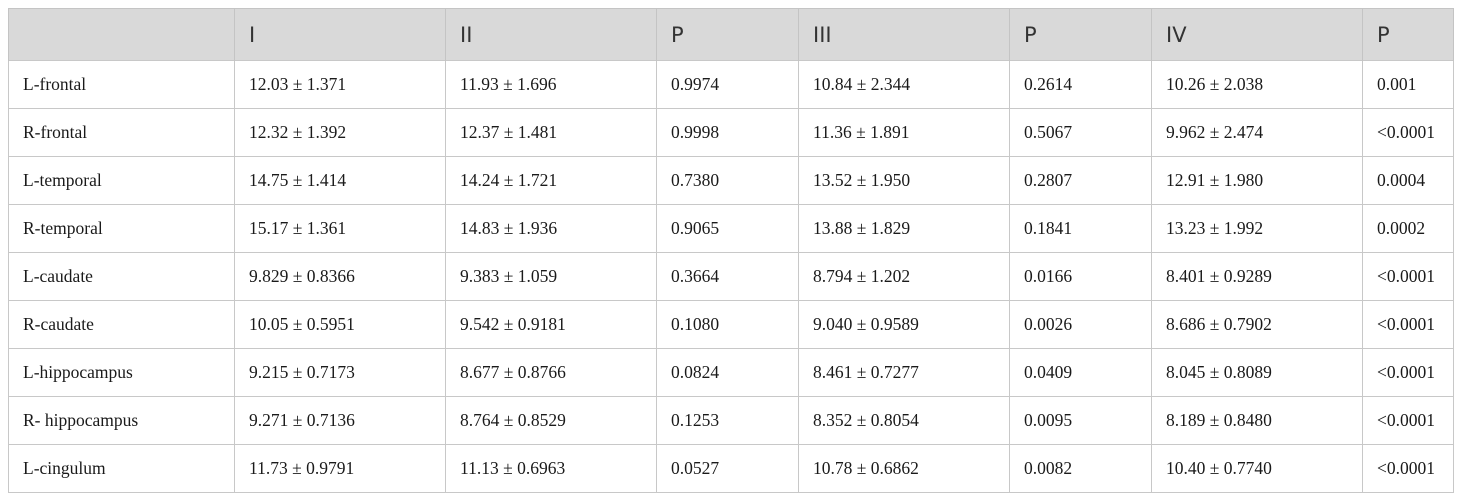 This screenshot has height=502, width=1460. Describe the element at coordinates (1408, 84) in the screenshot. I see `p-iv-cell: 0.001` at that location.